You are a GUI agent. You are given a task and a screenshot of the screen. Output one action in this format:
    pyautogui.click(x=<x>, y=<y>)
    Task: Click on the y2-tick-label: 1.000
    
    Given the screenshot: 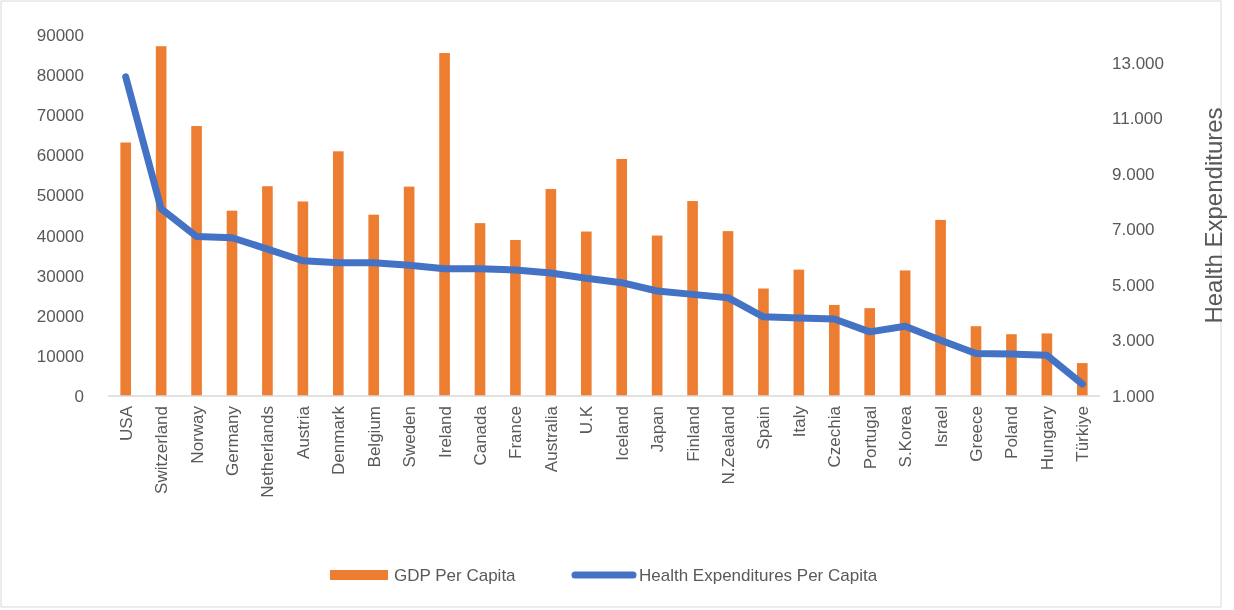 What is the action you would take?
    pyautogui.click(x=1133, y=396)
    